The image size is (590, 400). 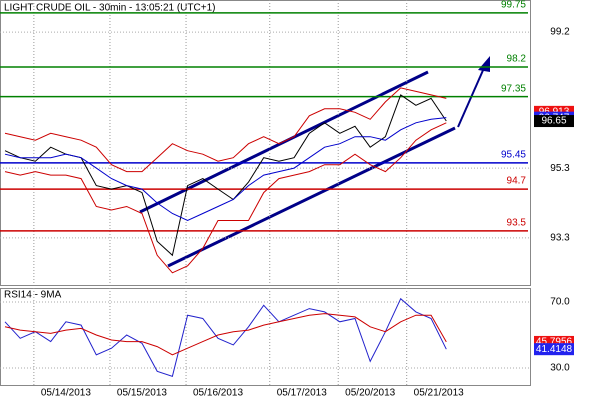 I want to click on level-label: 95.45, so click(x=513, y=155).